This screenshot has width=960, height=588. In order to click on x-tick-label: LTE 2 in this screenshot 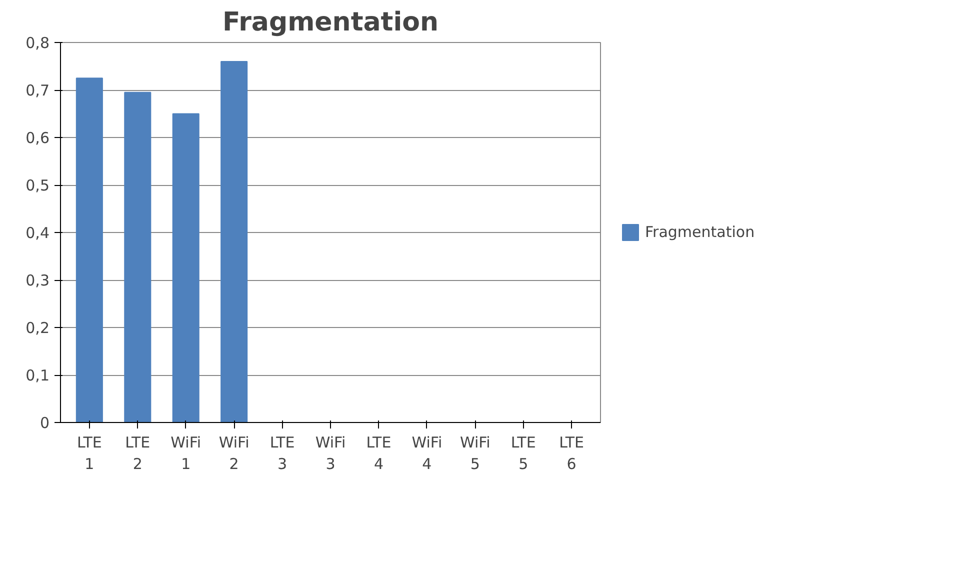, I will do `click(137, 454)`.